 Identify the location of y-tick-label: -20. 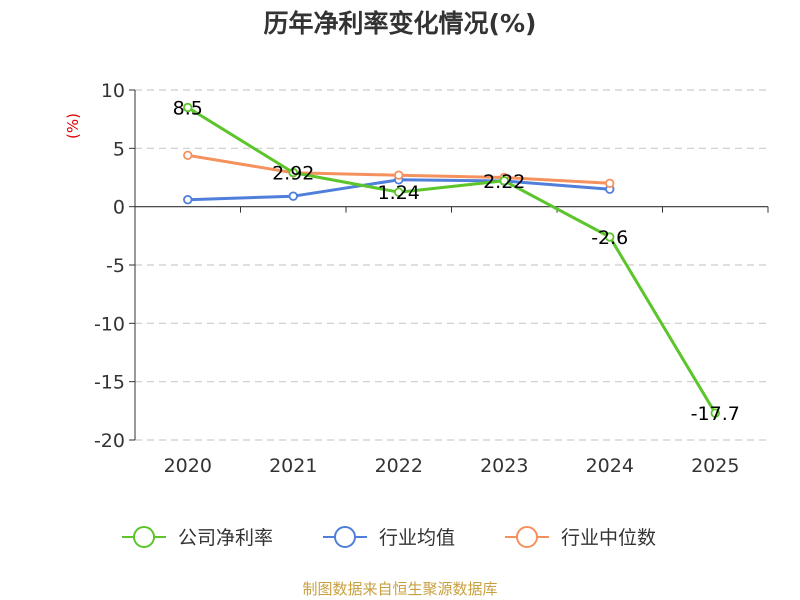
(109, 441).